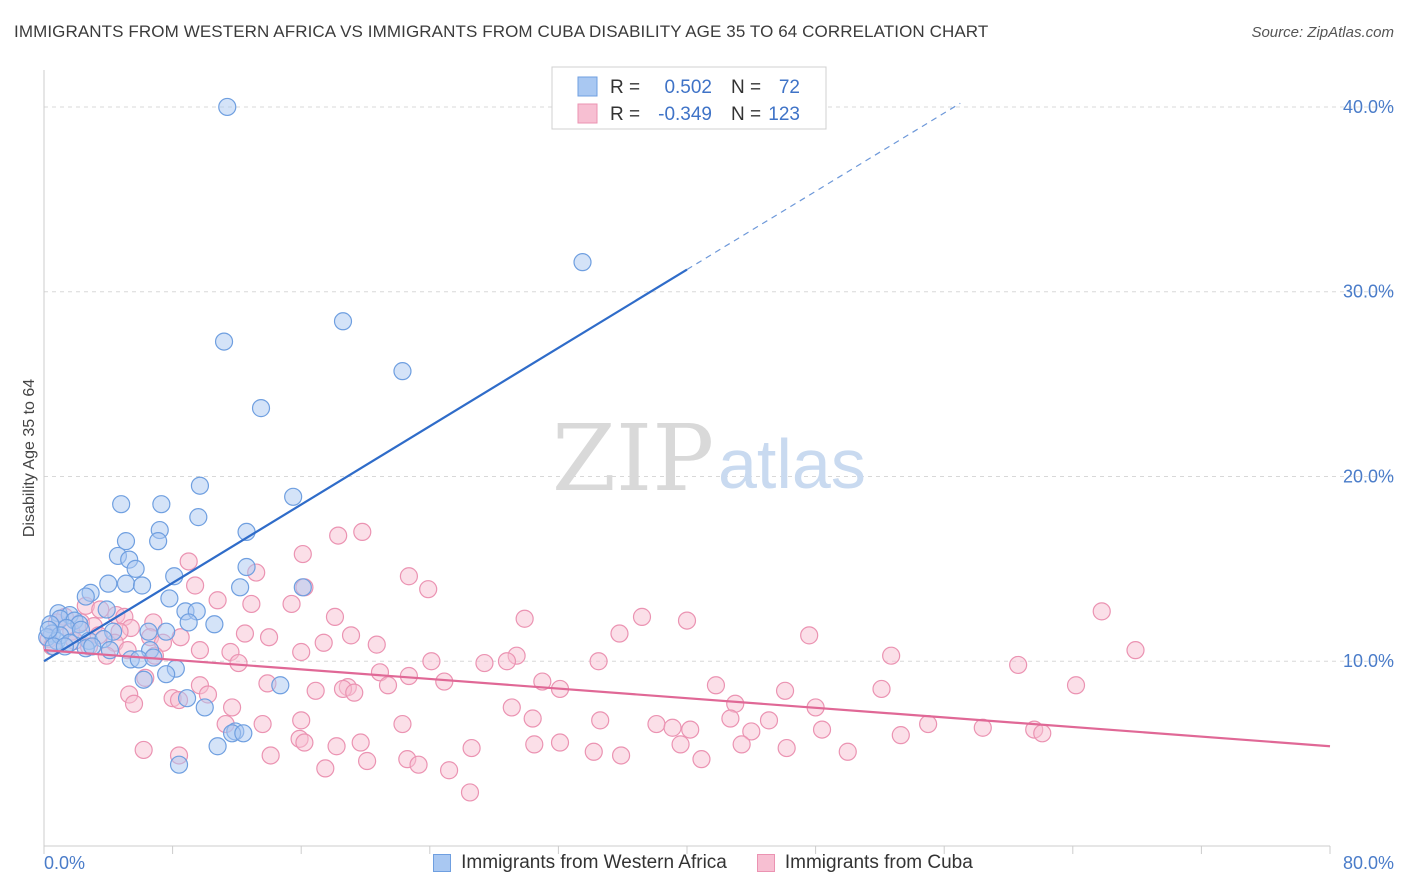 The image size is (1406, 892). What do you see at coordinates (1368, 107) in the screenshot?
I see `y-tick-label-40: 40.0%` at bounding box center [1368, 107].